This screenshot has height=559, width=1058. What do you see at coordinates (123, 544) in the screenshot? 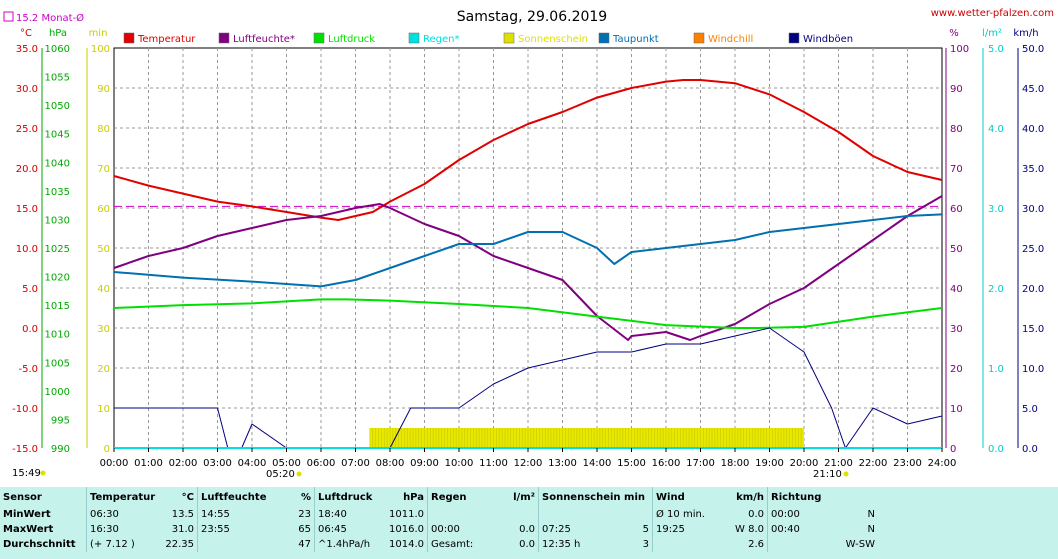
I see `cell: (+ 7.12 )` at bounding box center [123, 544].